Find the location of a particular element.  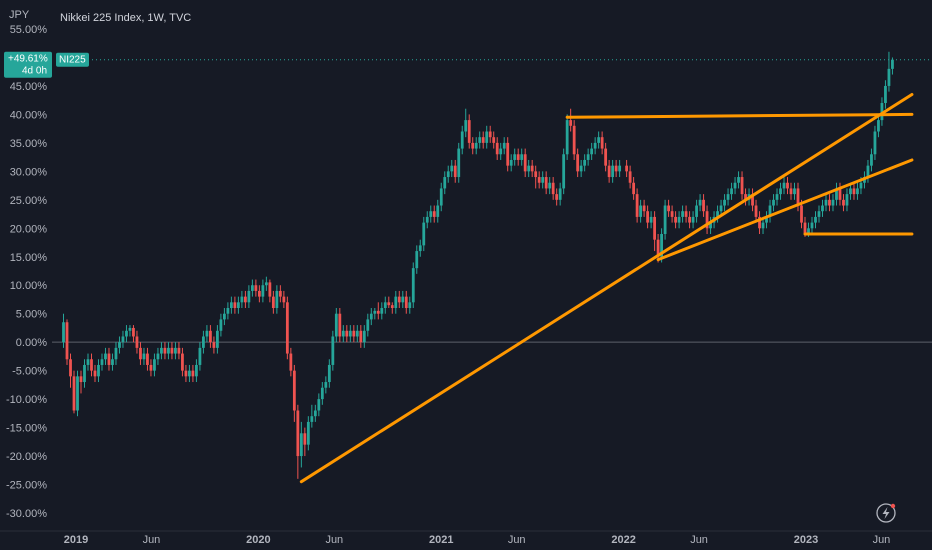

y-tick-label: -25.00% is located at coordinates (26, 486).